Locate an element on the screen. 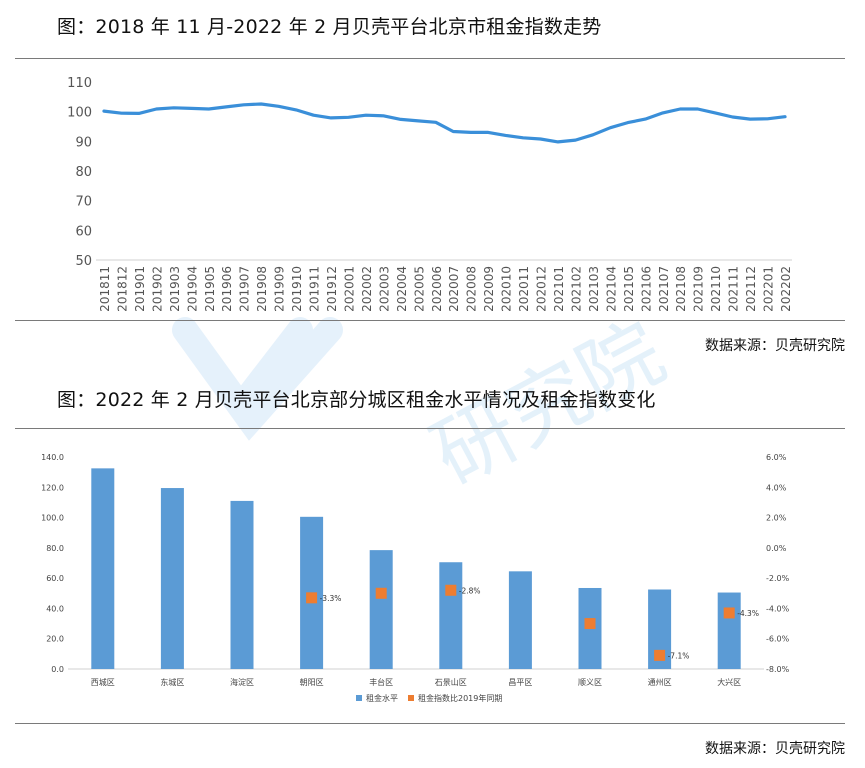 The width and height of the screenshot is (865, 768). marker-data-label: -3.3% is located at coordinates (331, 598).